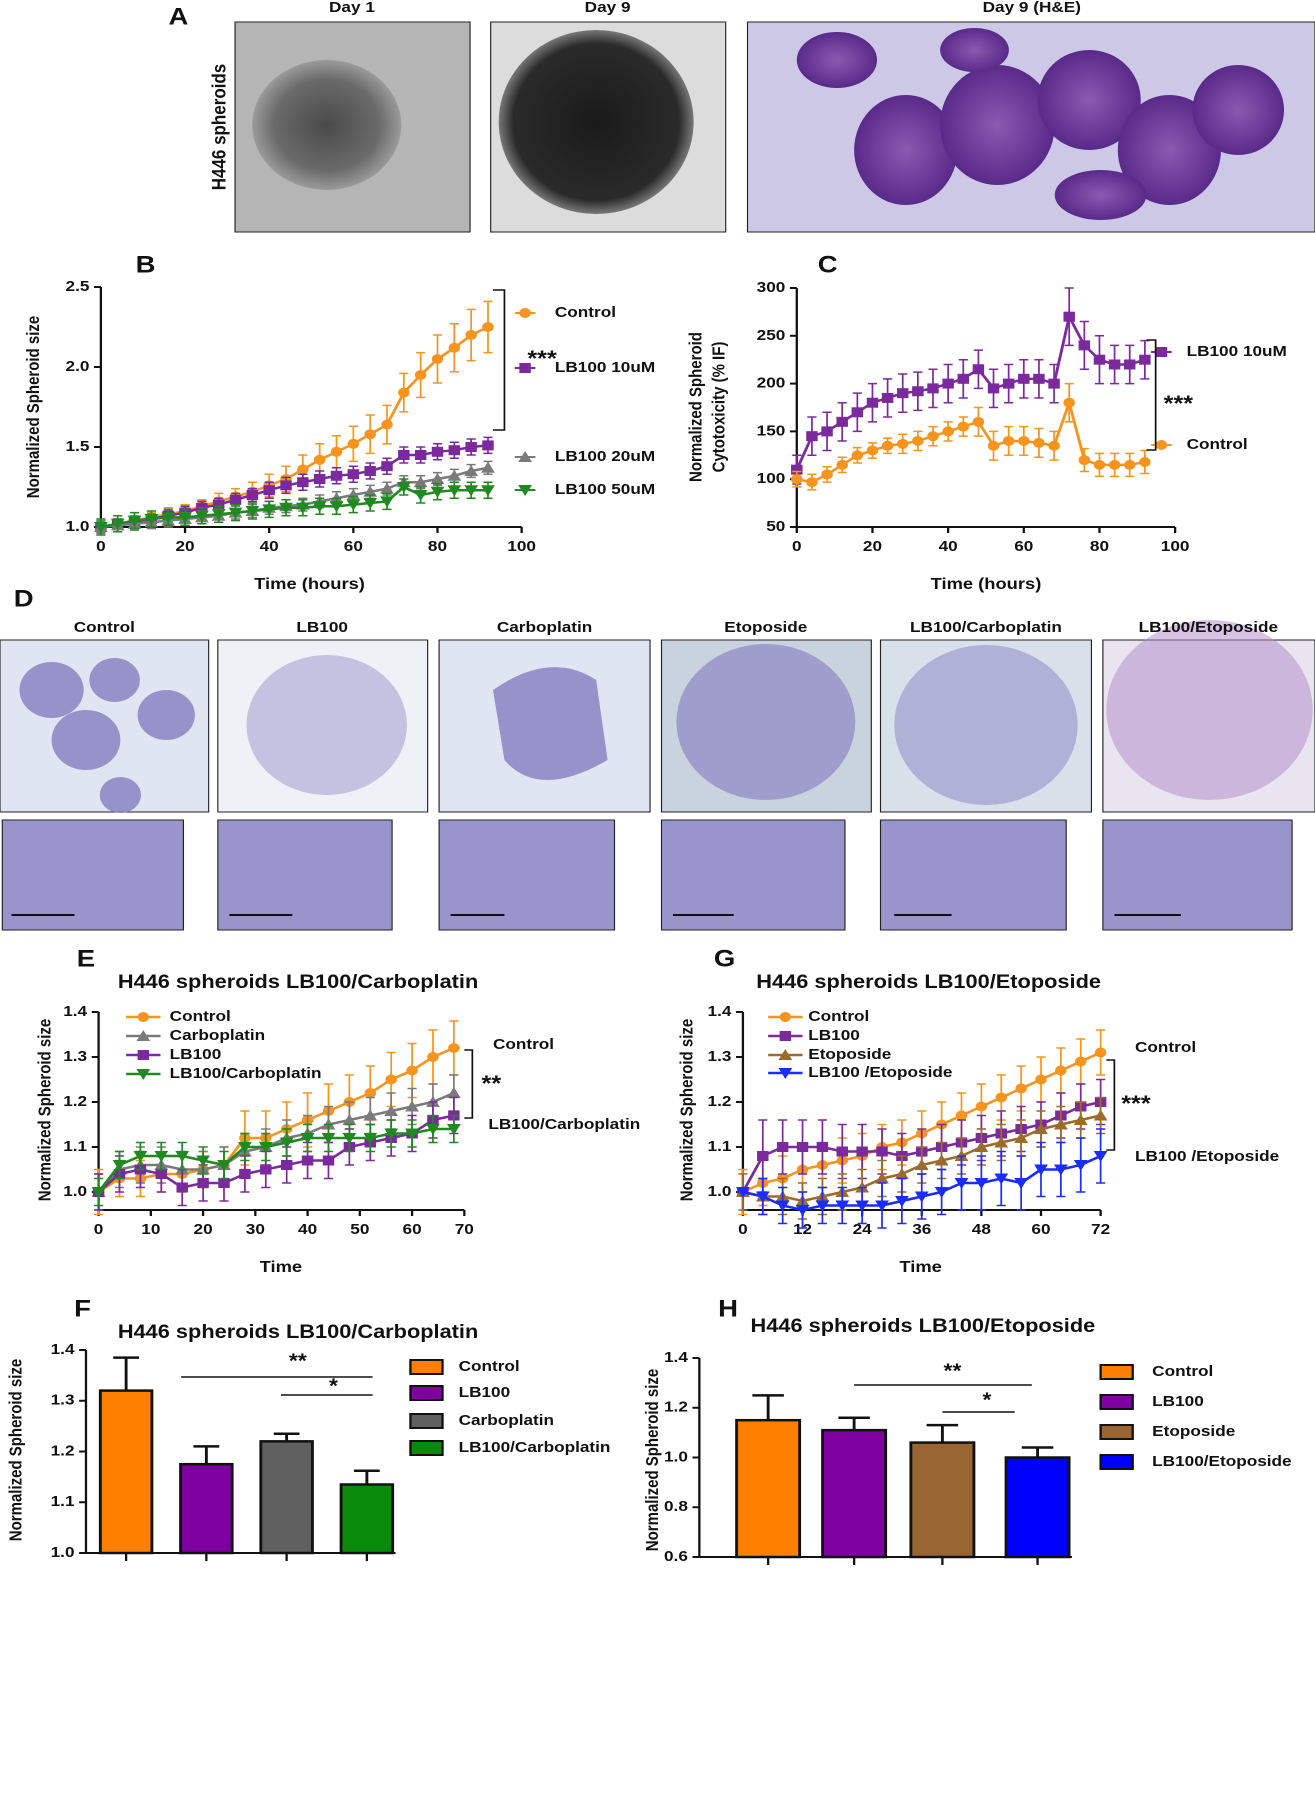 The image size is (1315, 1800). What do you see at coordinates (255, 1229) in the screenshot?
I see `x-tick-label: 30` at bounding box center [255, 1229].